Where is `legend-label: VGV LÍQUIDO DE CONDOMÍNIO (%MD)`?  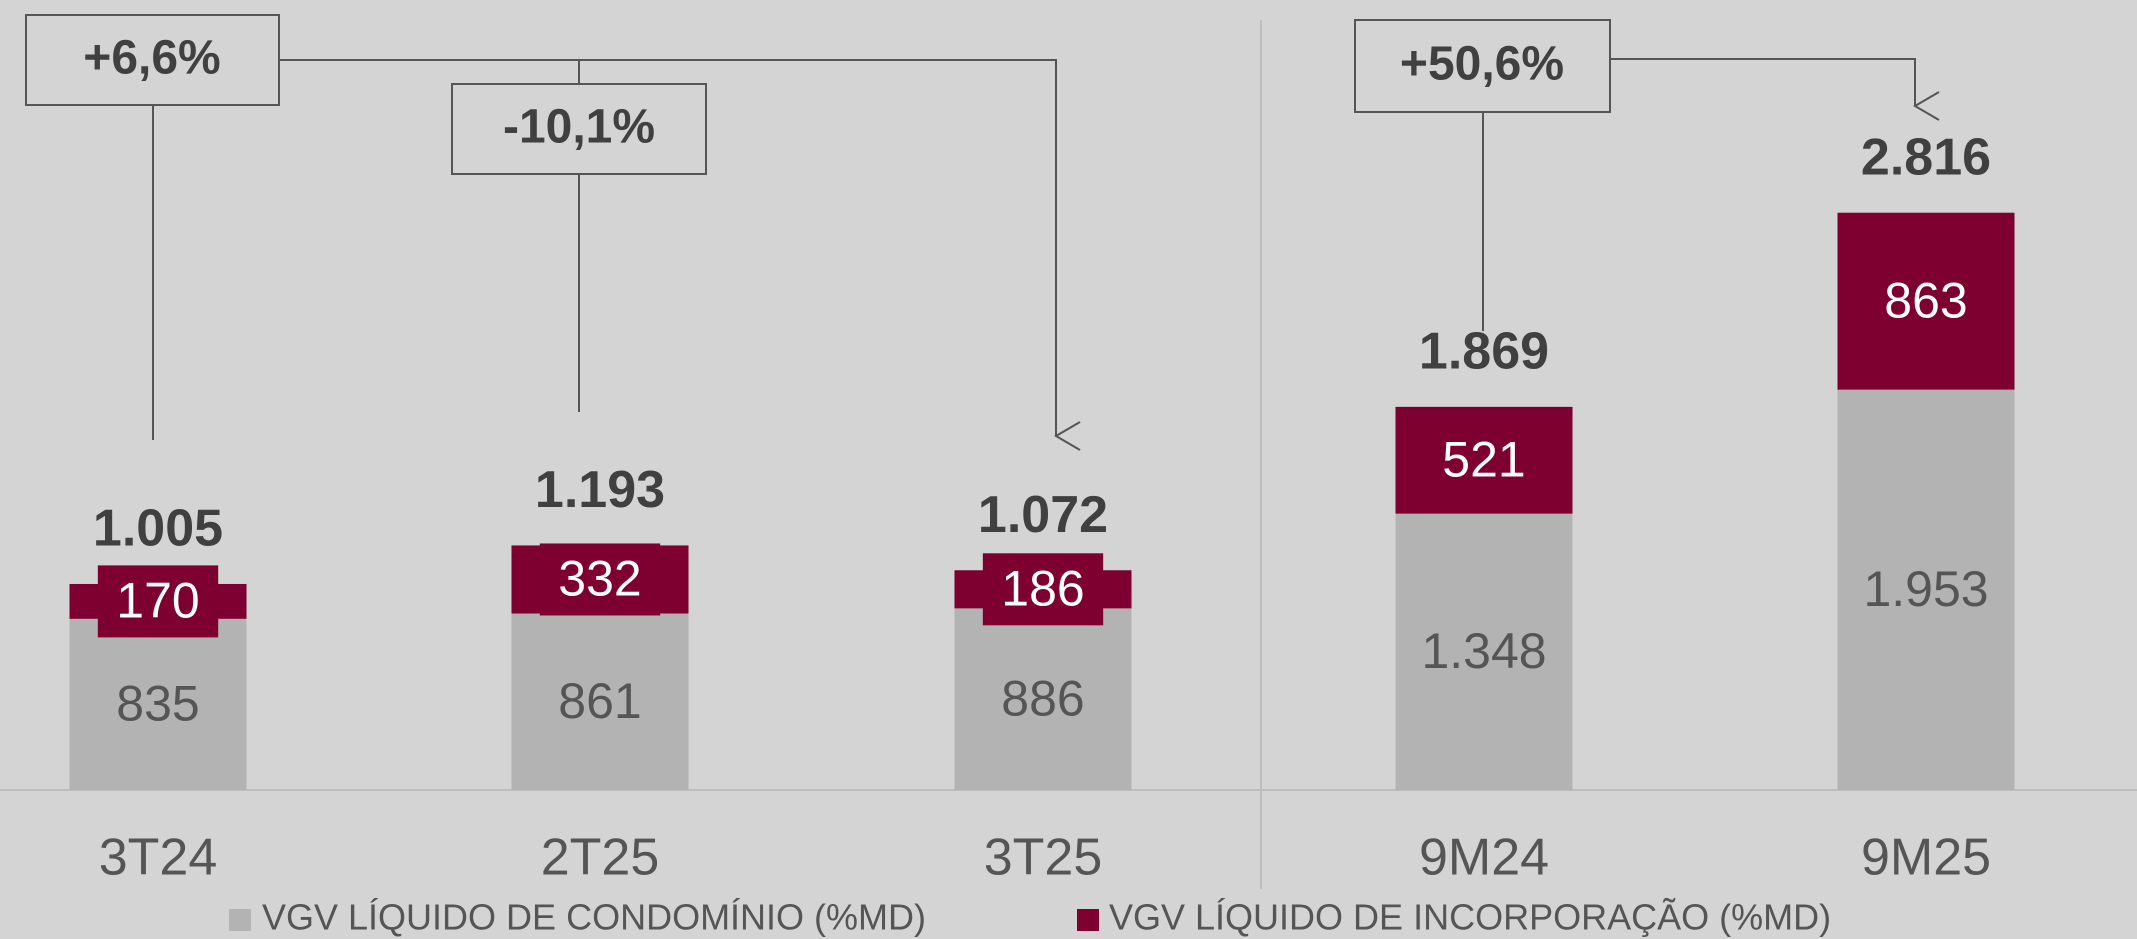 legend-label: VGV LÍQUIDO DE CONDOMÍNIO (%MD) is located at coordinates (594, 917).